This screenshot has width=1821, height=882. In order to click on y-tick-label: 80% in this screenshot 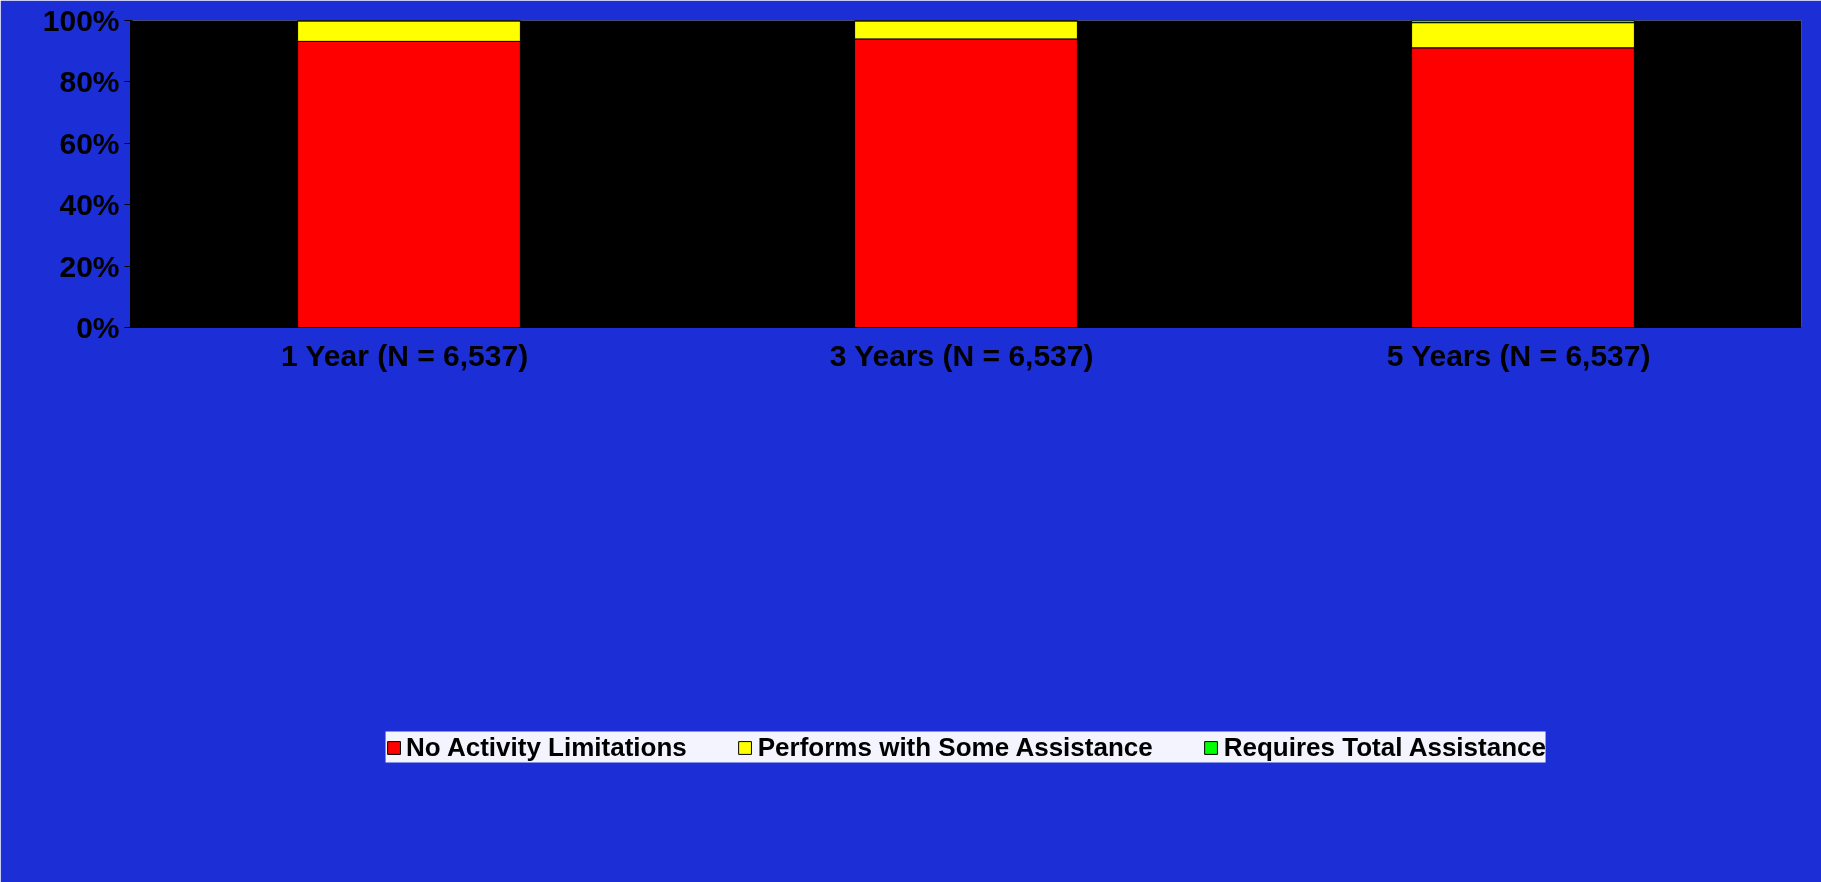, I will do `click(89, 82)`.